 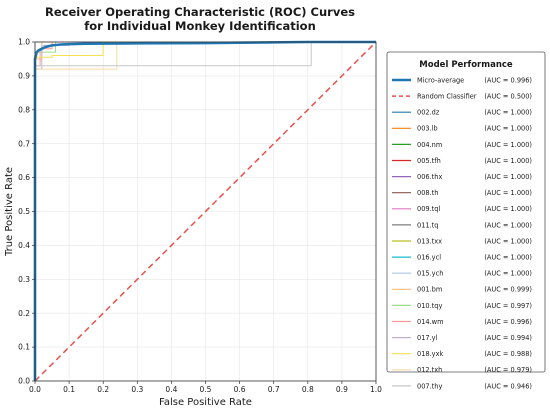 I want to click on legend-auc-009-tql: (AUC = 1.000), so click(x=508, y=209).